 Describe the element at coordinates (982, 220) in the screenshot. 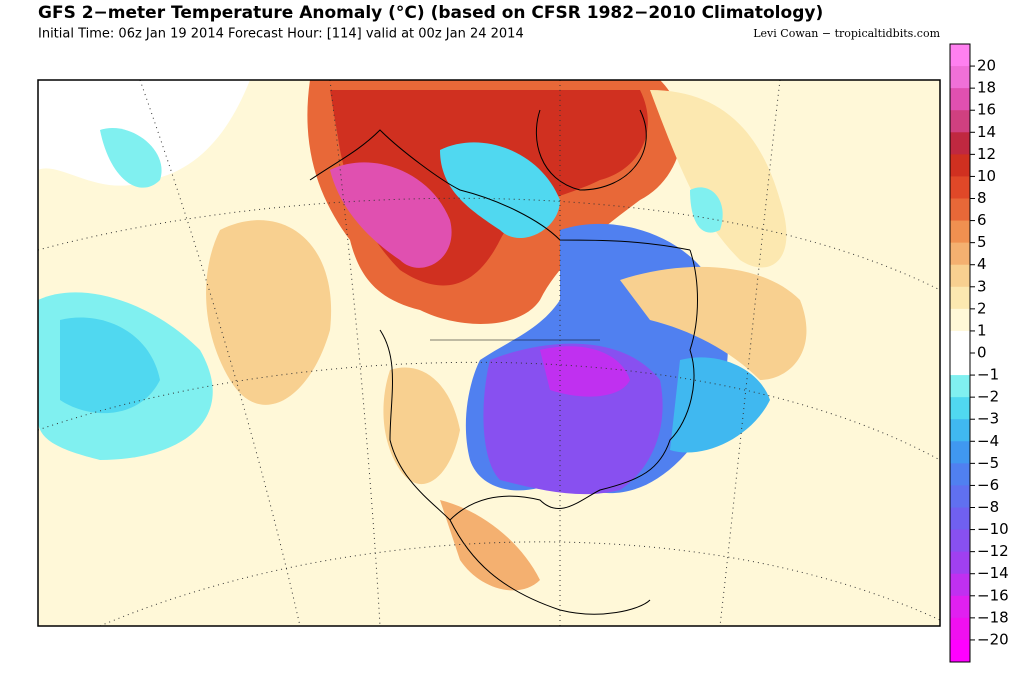

I see `colorbar-label: 6` at that location.